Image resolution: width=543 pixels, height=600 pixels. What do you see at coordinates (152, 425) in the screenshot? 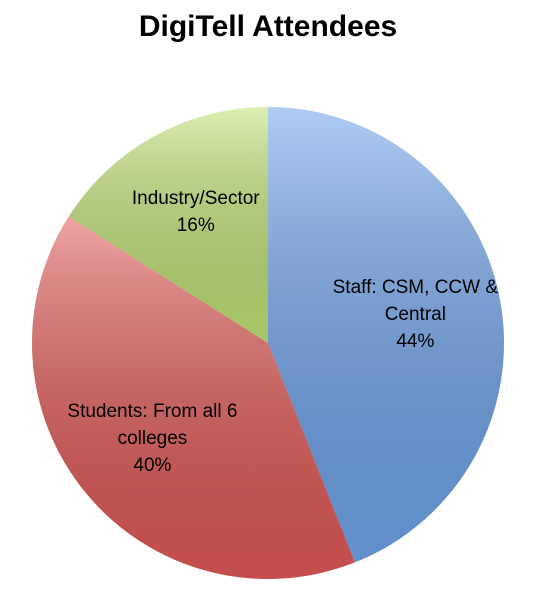
I see `category-label: Students: From all 6 colleges` at bounding box center [152, 425].